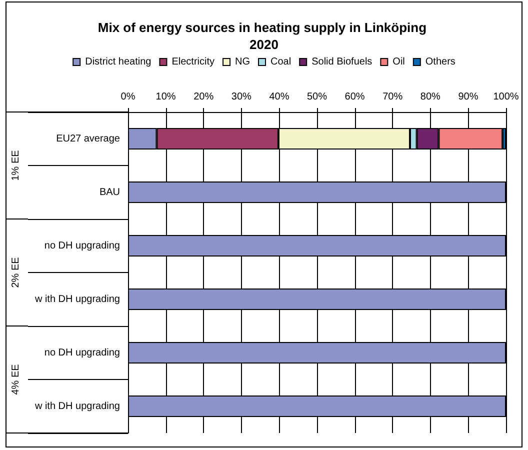  Describe the element at coordinates (118, 62) in the screenshot. I see `legend-label: District heating` at that location.